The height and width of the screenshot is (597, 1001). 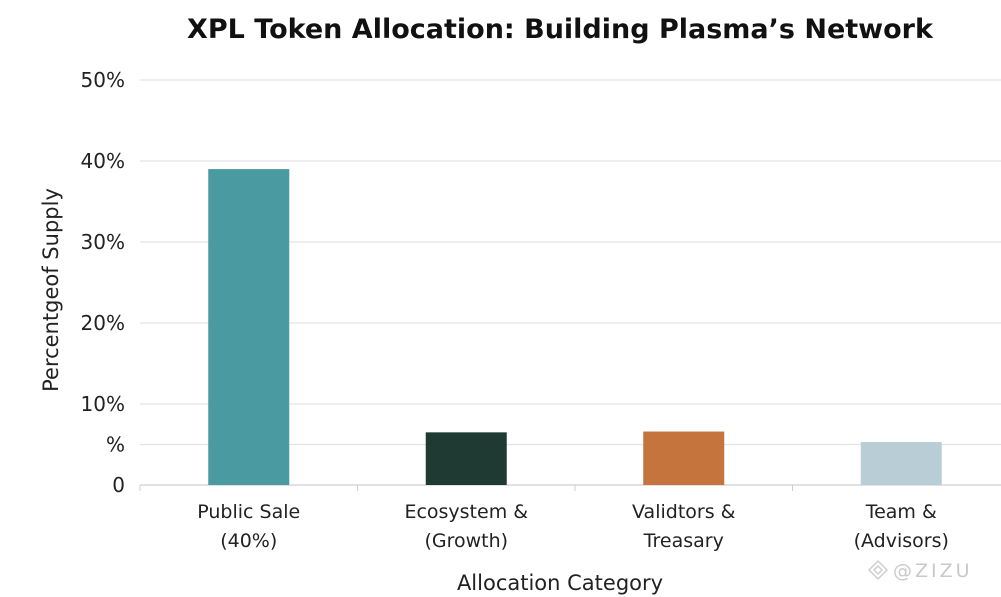 What do you see at coordinates (103, 161) in the screenshot?
I see `y-tick-label: 40%` at bounding box center [103, 161].